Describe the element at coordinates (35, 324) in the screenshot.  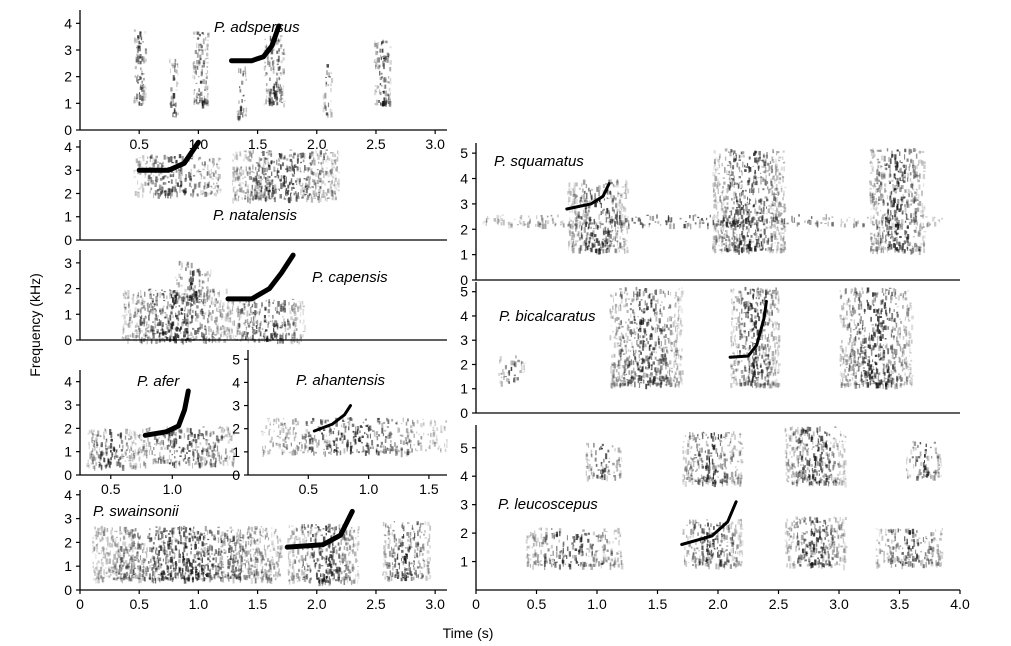
I see `y-axis-label: Frequency (kHz)` at that location.